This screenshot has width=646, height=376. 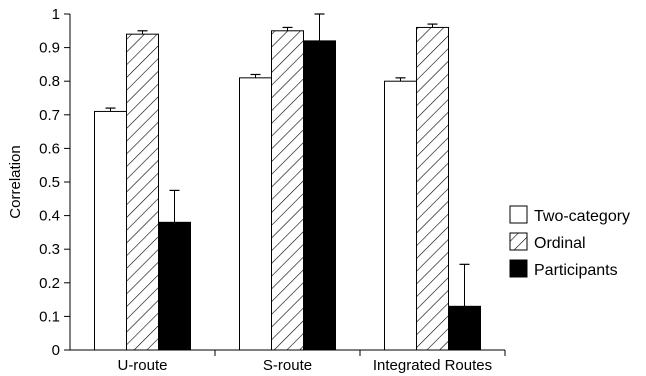 What do you see at coordinates (56, 350) in the screenshot?
I see `y-tick-label: 0` at bounding box center [56, 350].